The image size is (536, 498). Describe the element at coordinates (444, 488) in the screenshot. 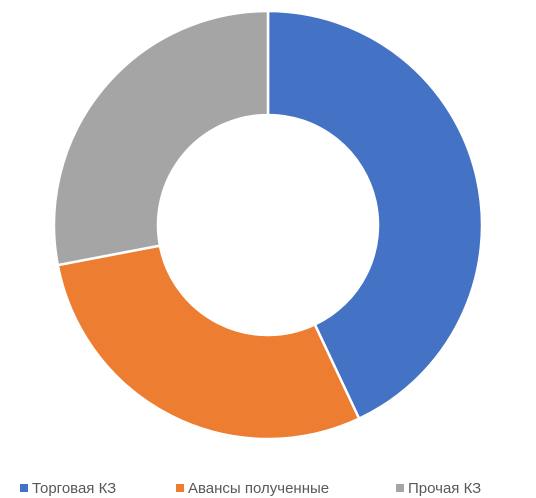

I see `legend-label: Прочая КЗ` at that location.